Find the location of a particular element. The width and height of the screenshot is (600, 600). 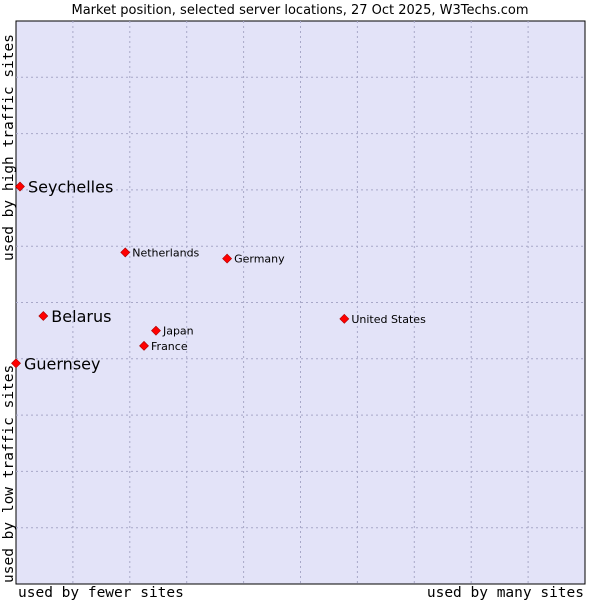

y-axis-label-top: used by high traffic sites is located at coordinates (9, 147).